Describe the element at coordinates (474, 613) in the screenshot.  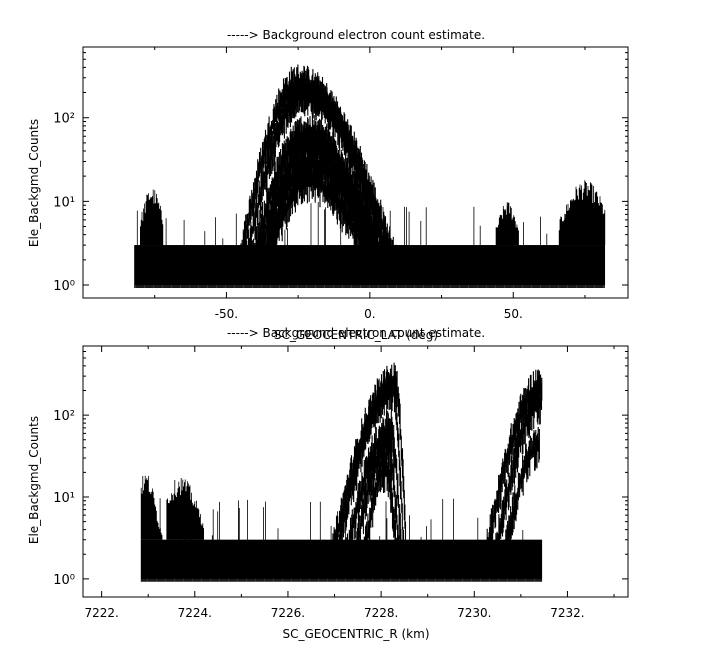
I see `x-tick-label: 7230.` at that location.